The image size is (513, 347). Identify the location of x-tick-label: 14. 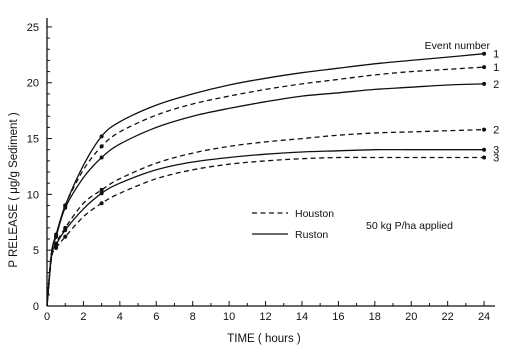
(302, 317).